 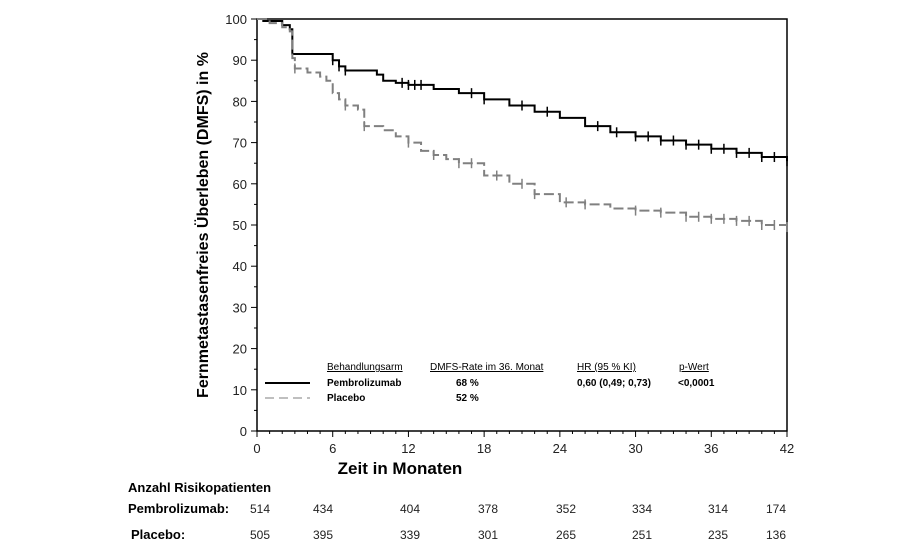 I want to click on risk-value: 434, so click(x=323, y=509).